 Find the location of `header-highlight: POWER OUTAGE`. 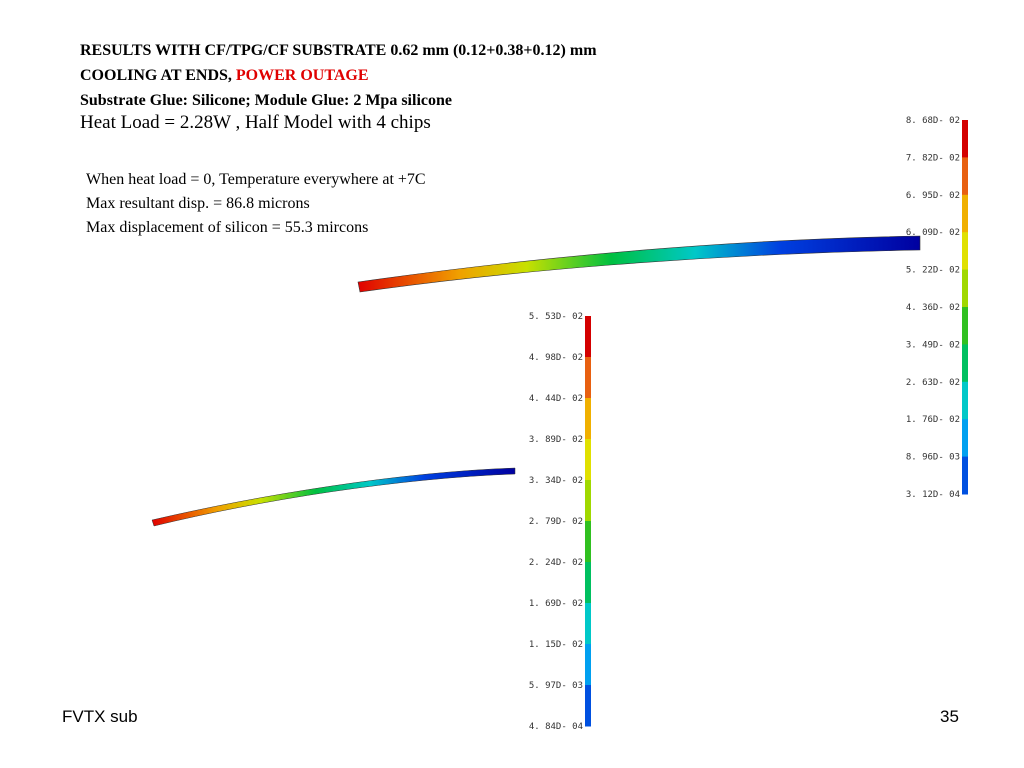

header-highlight: POWER OUTAGE is located at coordinates (302, 75).